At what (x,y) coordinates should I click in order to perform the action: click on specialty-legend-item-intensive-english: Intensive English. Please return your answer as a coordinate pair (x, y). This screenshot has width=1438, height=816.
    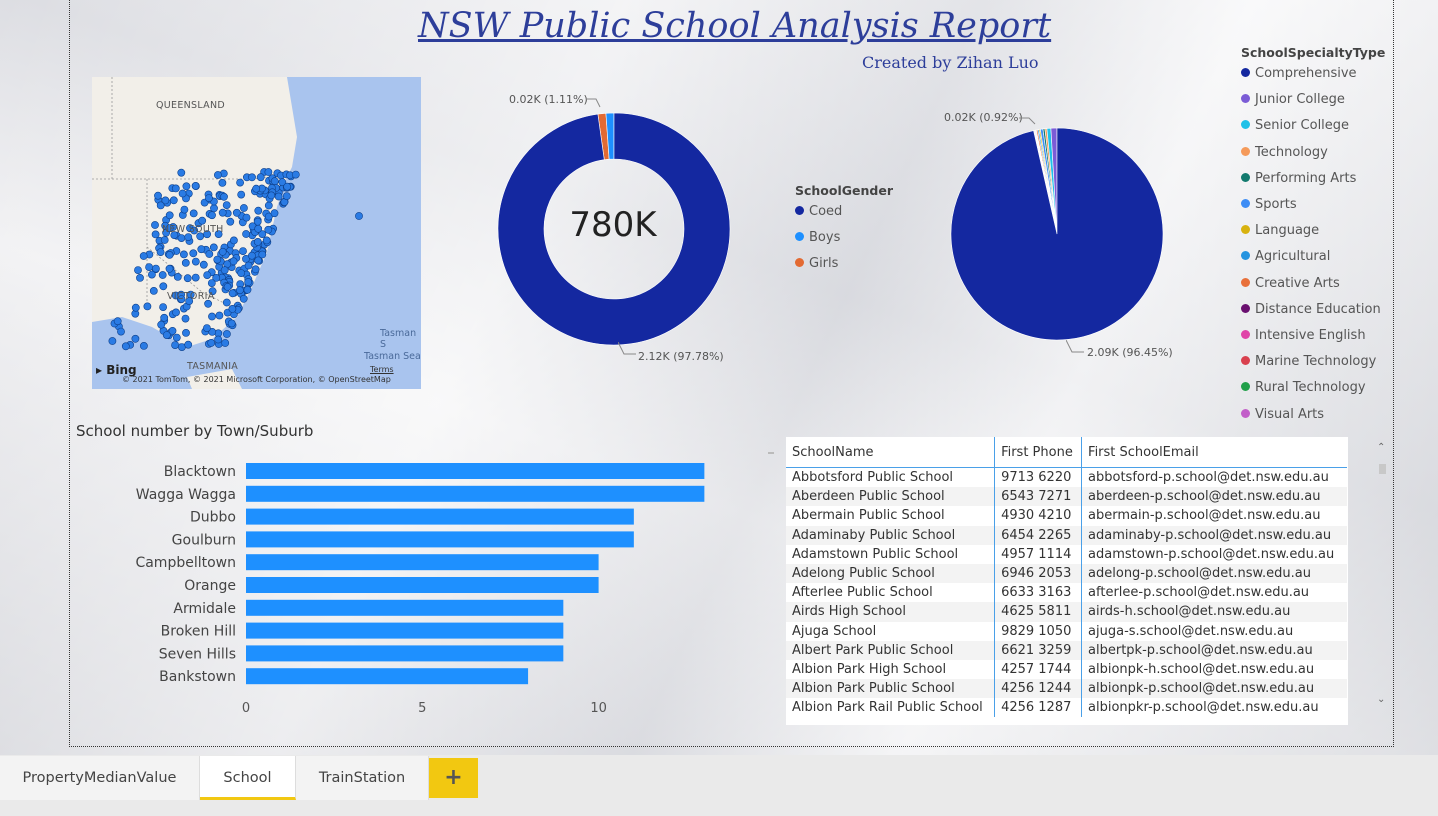
    Looking at the image, I should click on (1303, 335).